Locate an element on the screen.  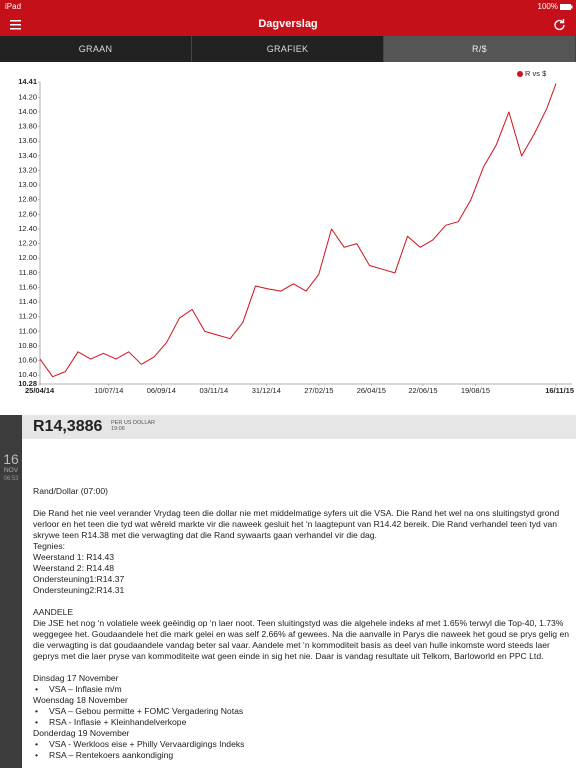
quote-price: R14,3886 is located at coordinates (68, 426).